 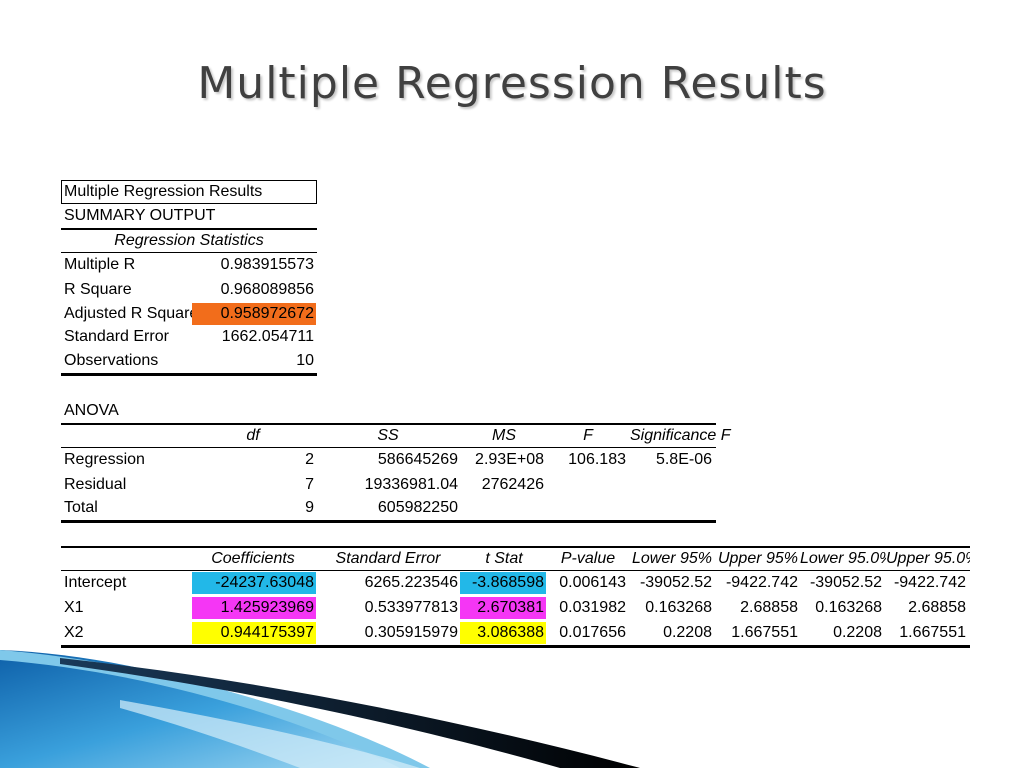 What do you see at coordinates (267, 336) in the screenshot?
I see `stat-value-standard-error: 1662.054711` at bounding box center [267, 336].